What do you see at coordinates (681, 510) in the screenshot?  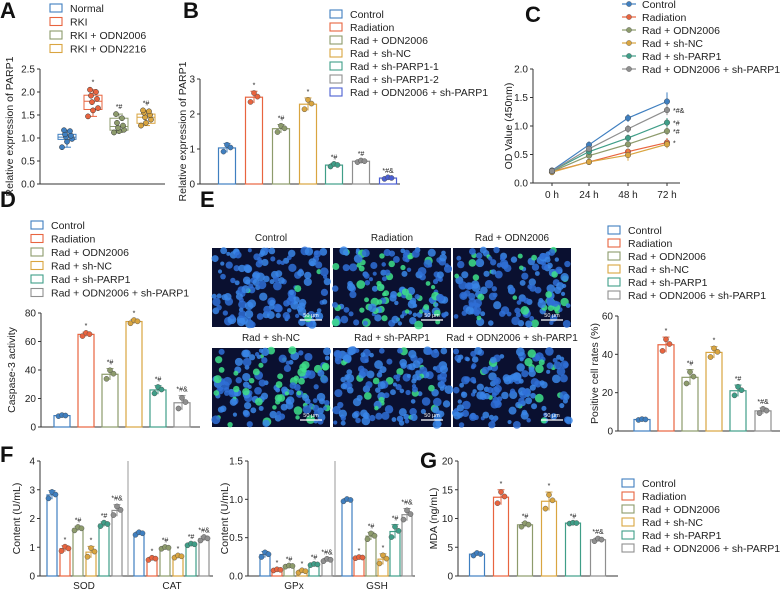 I see `legend-label: Rad + ODN2006` at bounding box center [681, 510].